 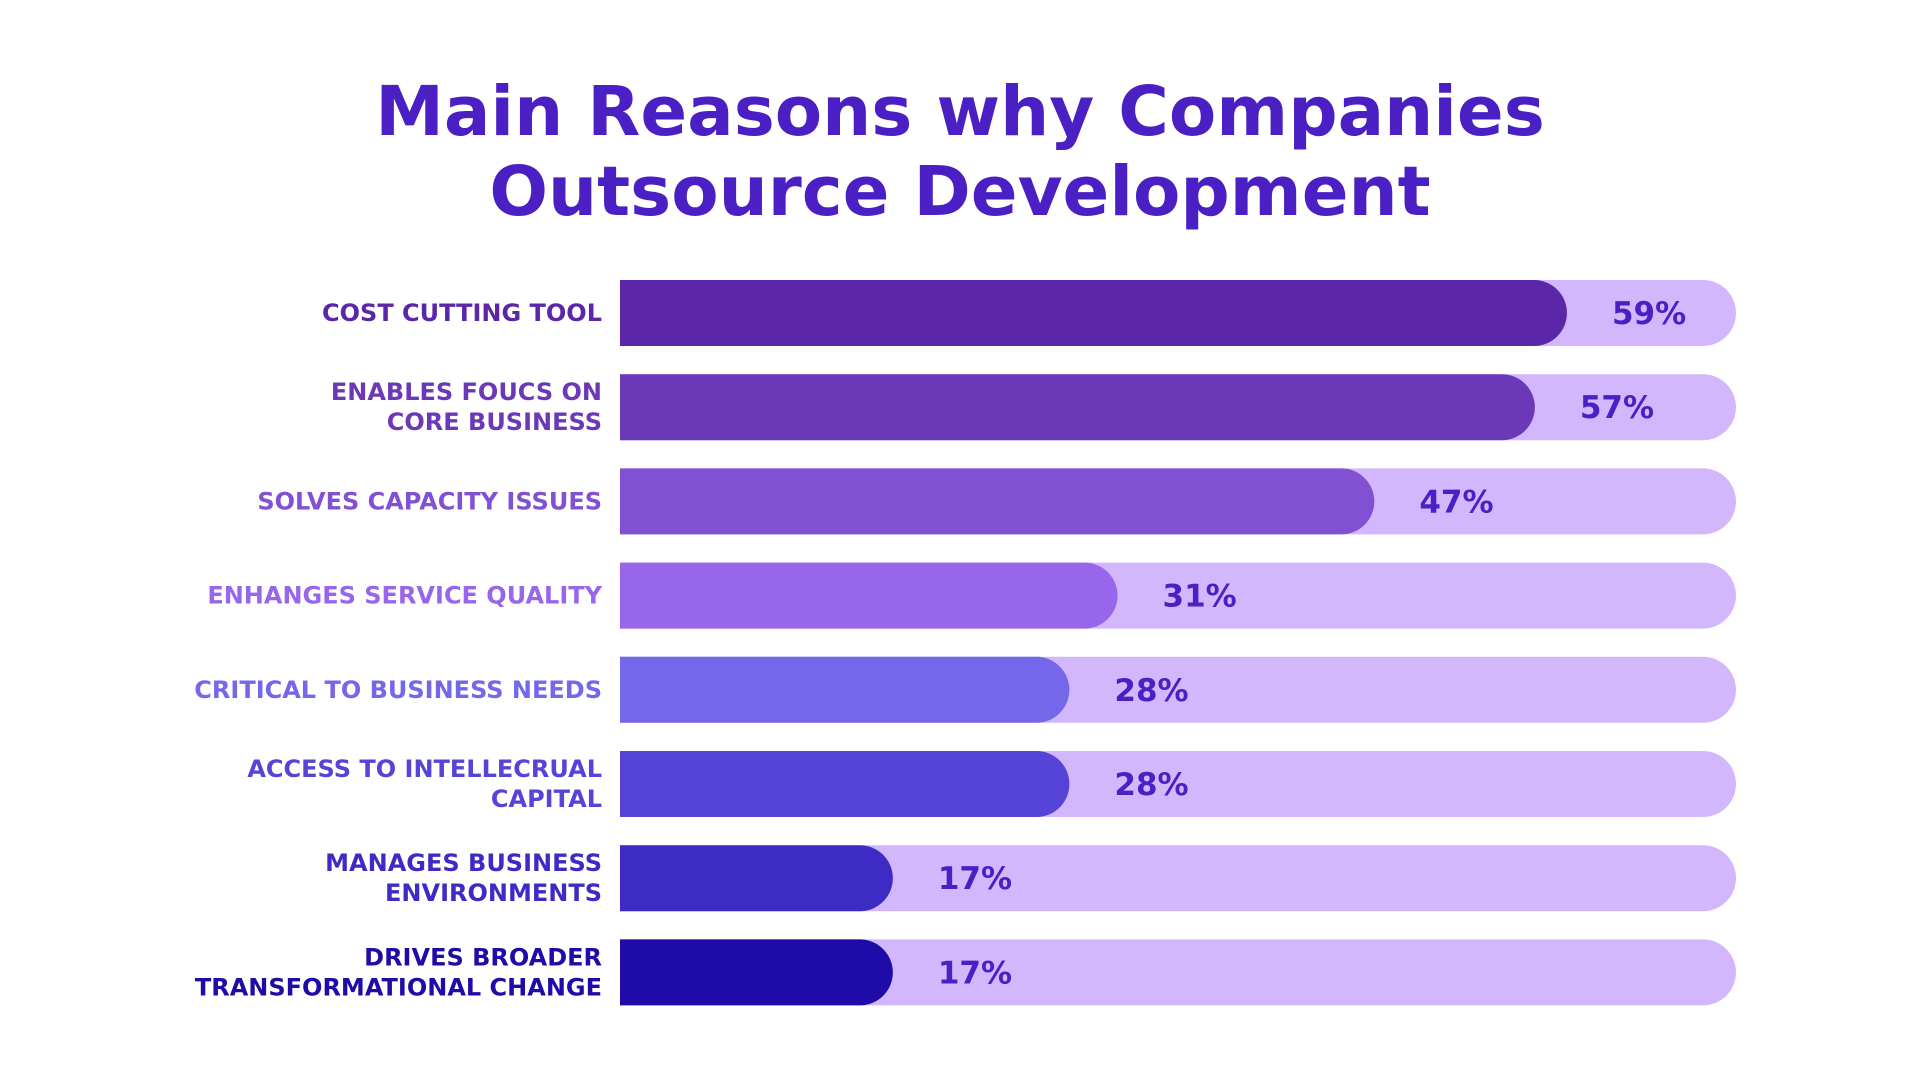 I want to click on category-label-line: MANAGES BUSINESS, so click(x=463, y=863).